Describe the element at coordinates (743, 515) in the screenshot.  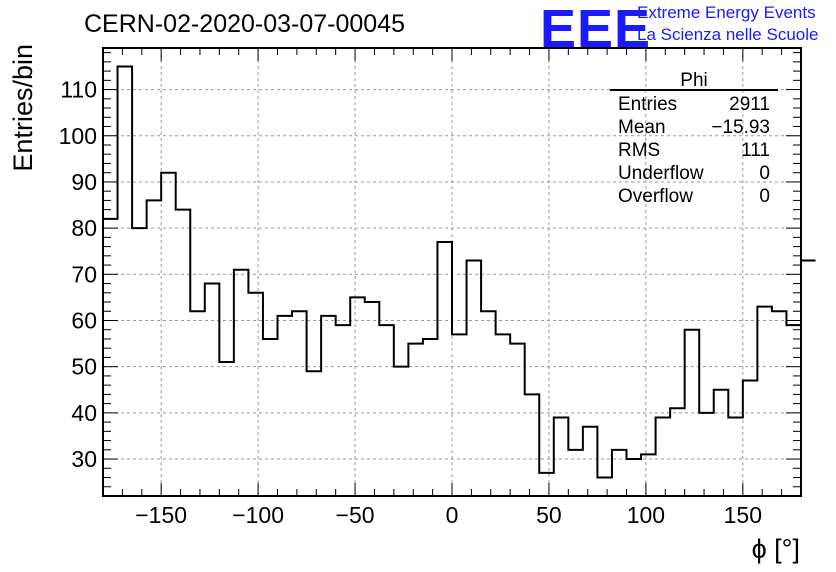
I see `x-tick-label: 150` at that location.